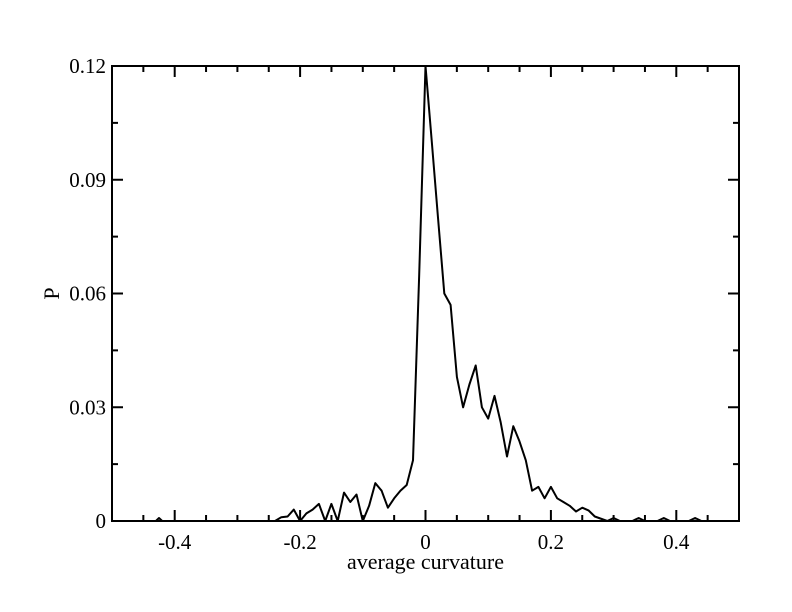 This screenshot has height=612, width=792. I want to click on x-tick-label: -0.4, so click(175, 542).